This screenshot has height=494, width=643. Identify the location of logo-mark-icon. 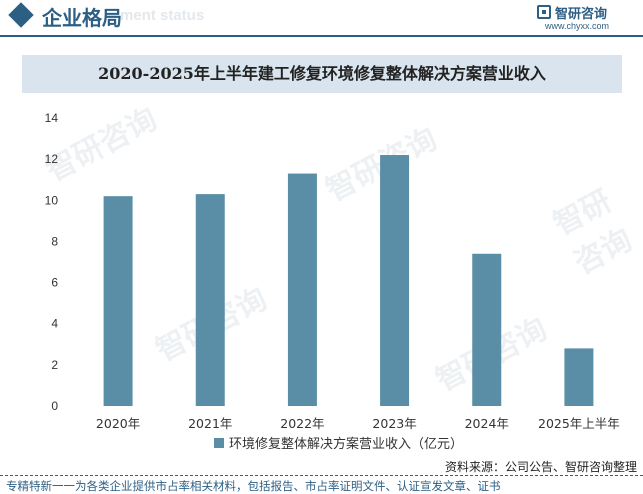
(544, 12).